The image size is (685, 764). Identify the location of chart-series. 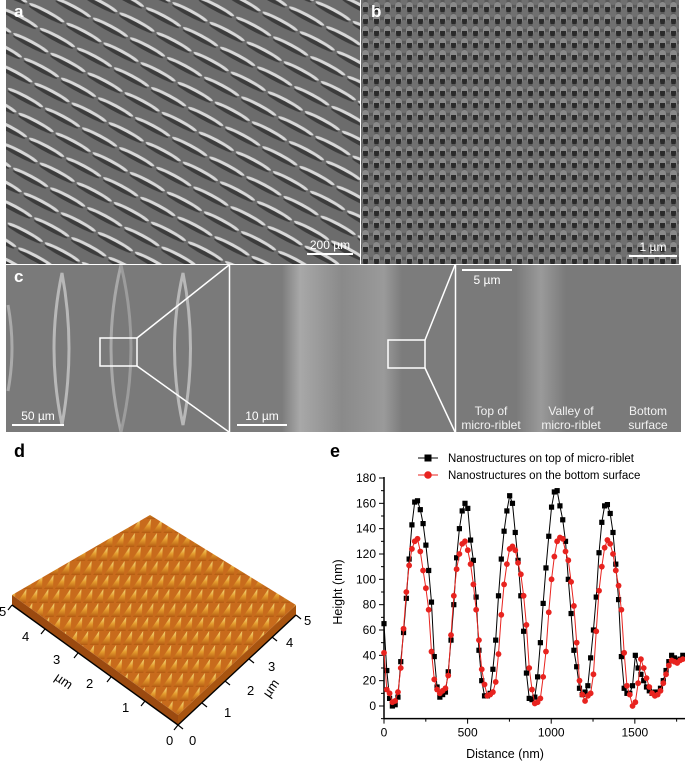
(533, 598).